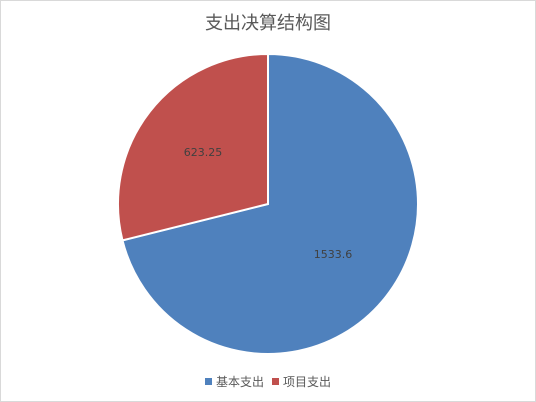 The width and height of the screenshot is (536, 402). I want to click on data-label-basic: 1533.6, so click(333, 254).